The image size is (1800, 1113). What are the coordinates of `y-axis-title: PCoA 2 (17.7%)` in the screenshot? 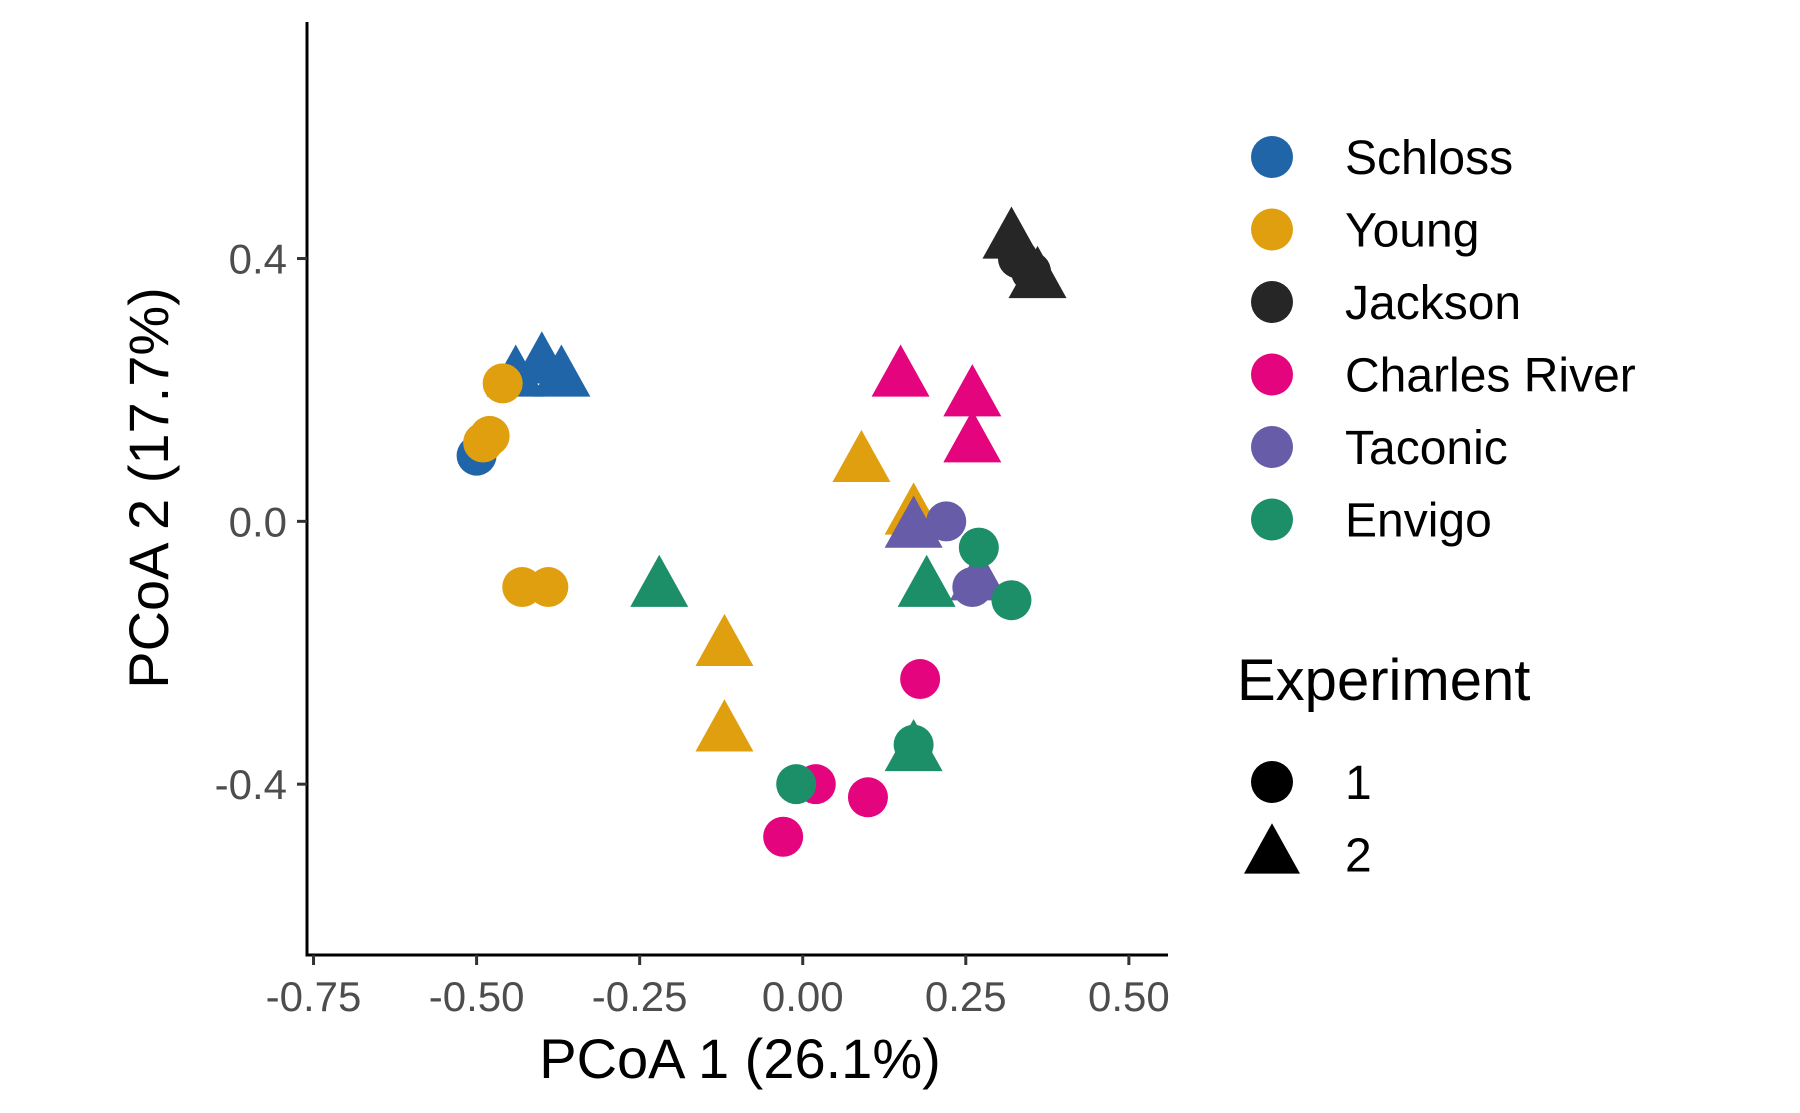 It's located at (148, 488).